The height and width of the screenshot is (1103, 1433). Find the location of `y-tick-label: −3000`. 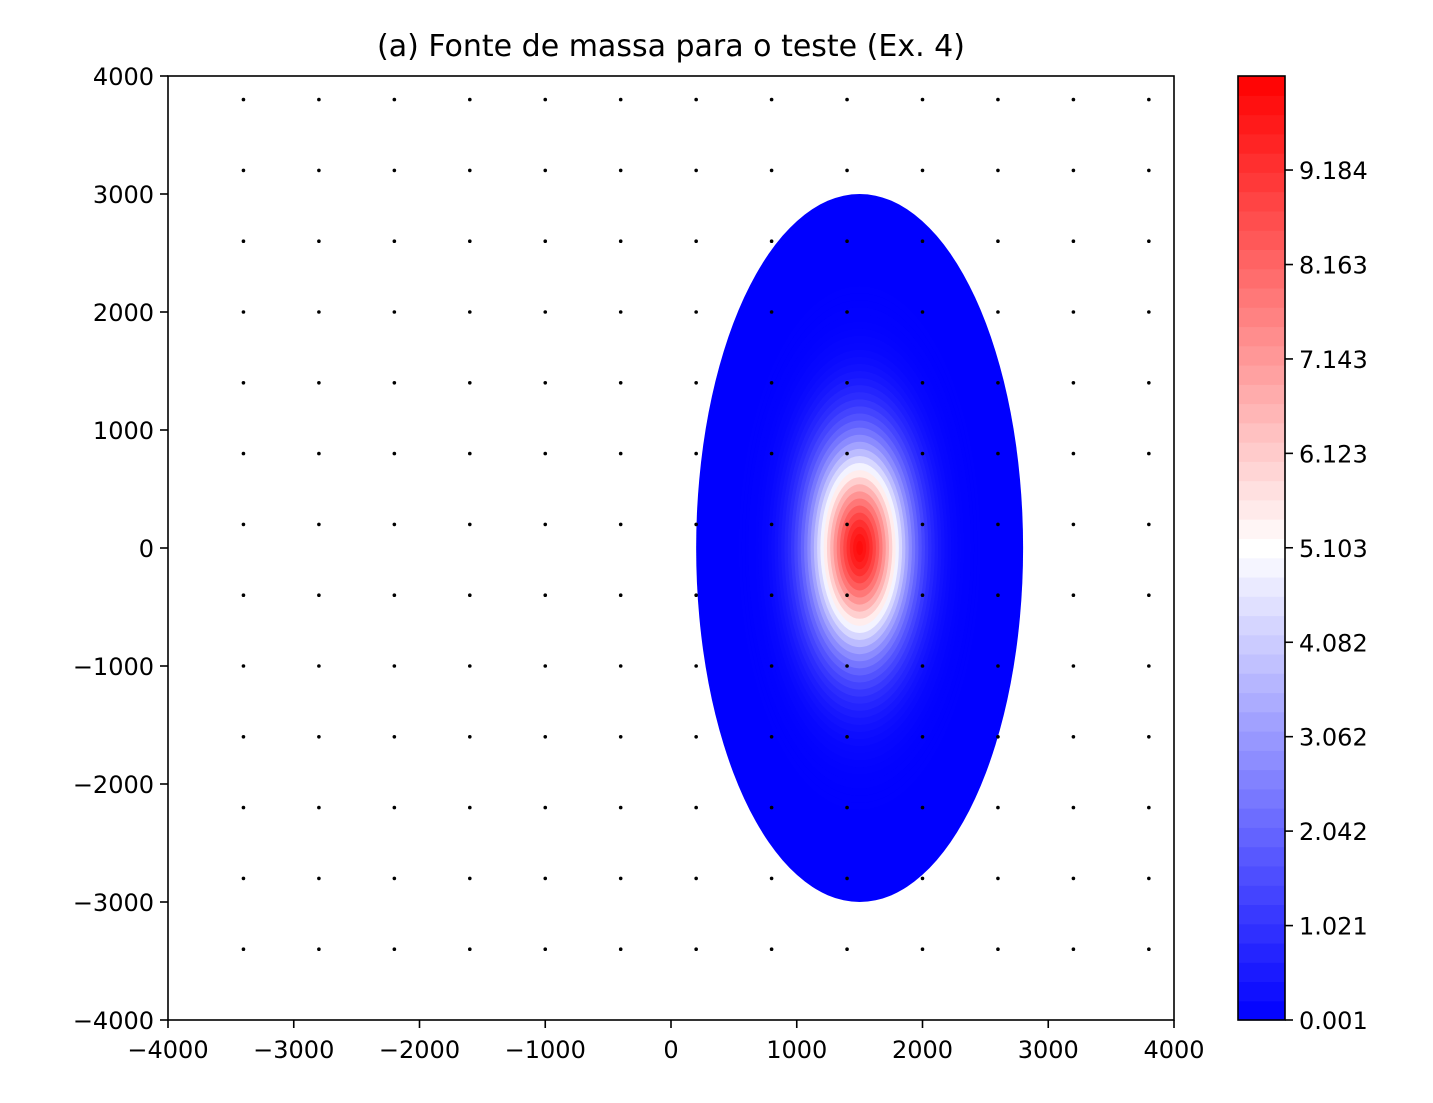

y-tick-label: −3000 is located at coordinates (113, 903).